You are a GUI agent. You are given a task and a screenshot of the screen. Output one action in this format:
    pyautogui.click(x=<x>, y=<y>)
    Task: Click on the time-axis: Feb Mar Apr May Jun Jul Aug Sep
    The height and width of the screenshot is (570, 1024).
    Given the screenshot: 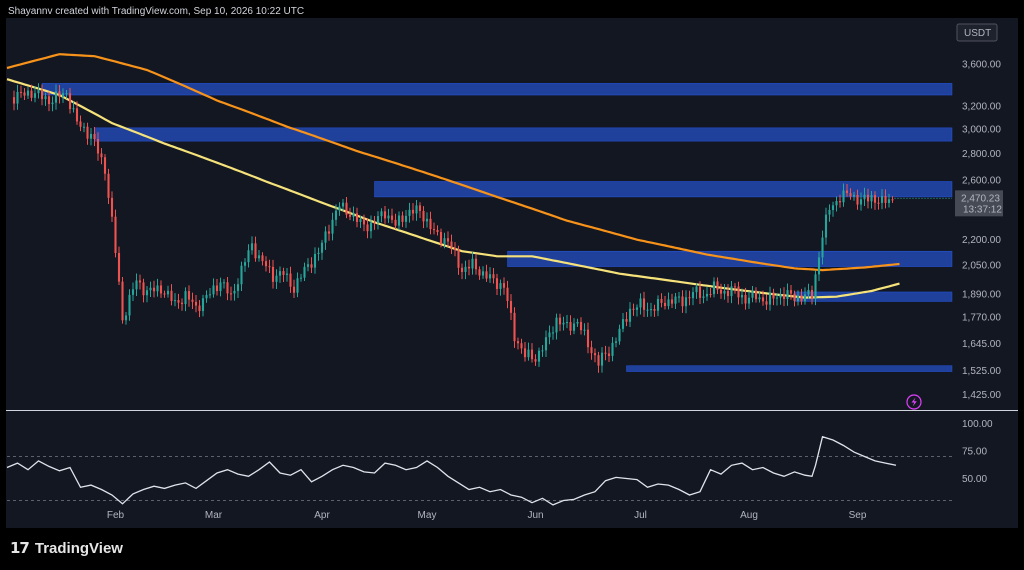 What is the action you would take?
    pyautogui.click(x=487, y=515)
    